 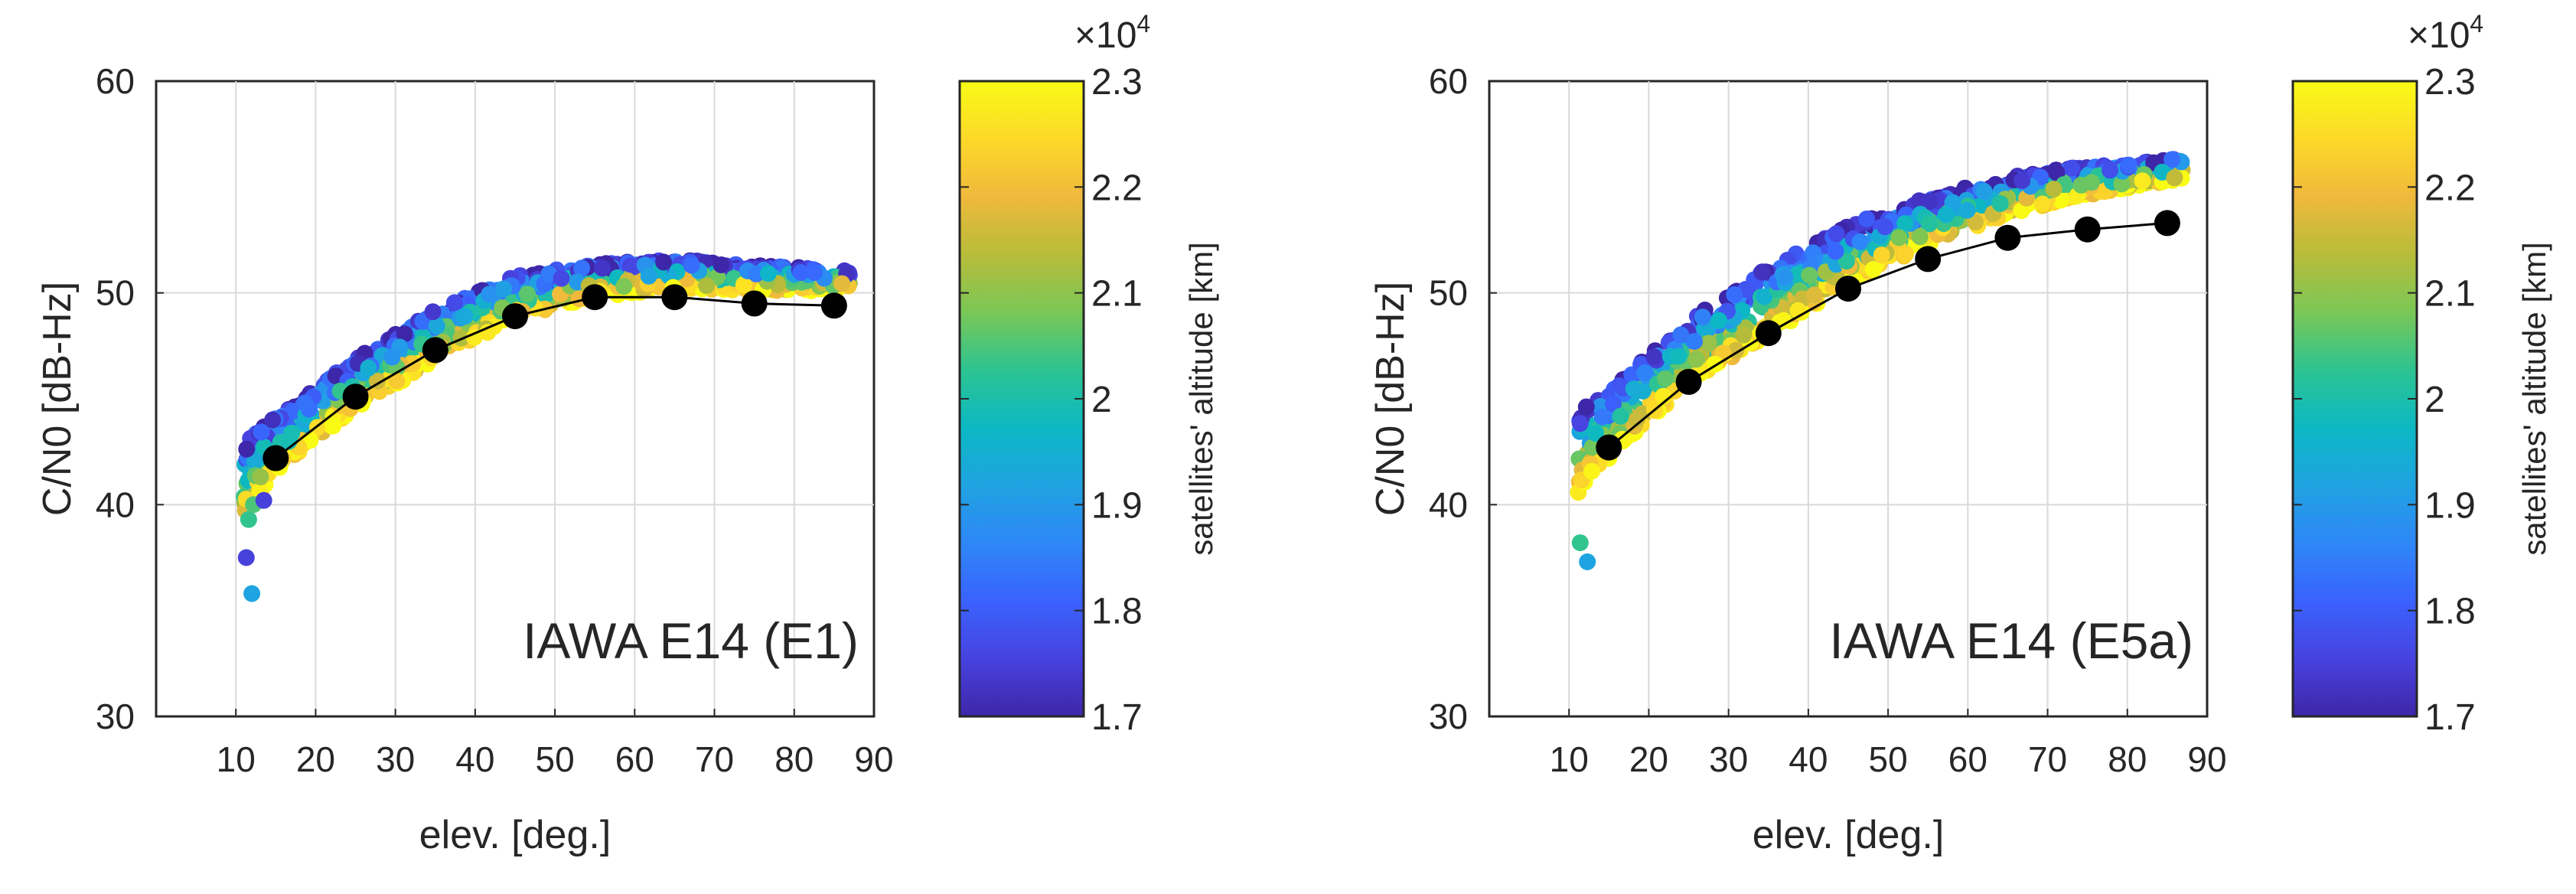 I want to click on x-axis-label: elev. [deg.], so click(x=1849, y=835).